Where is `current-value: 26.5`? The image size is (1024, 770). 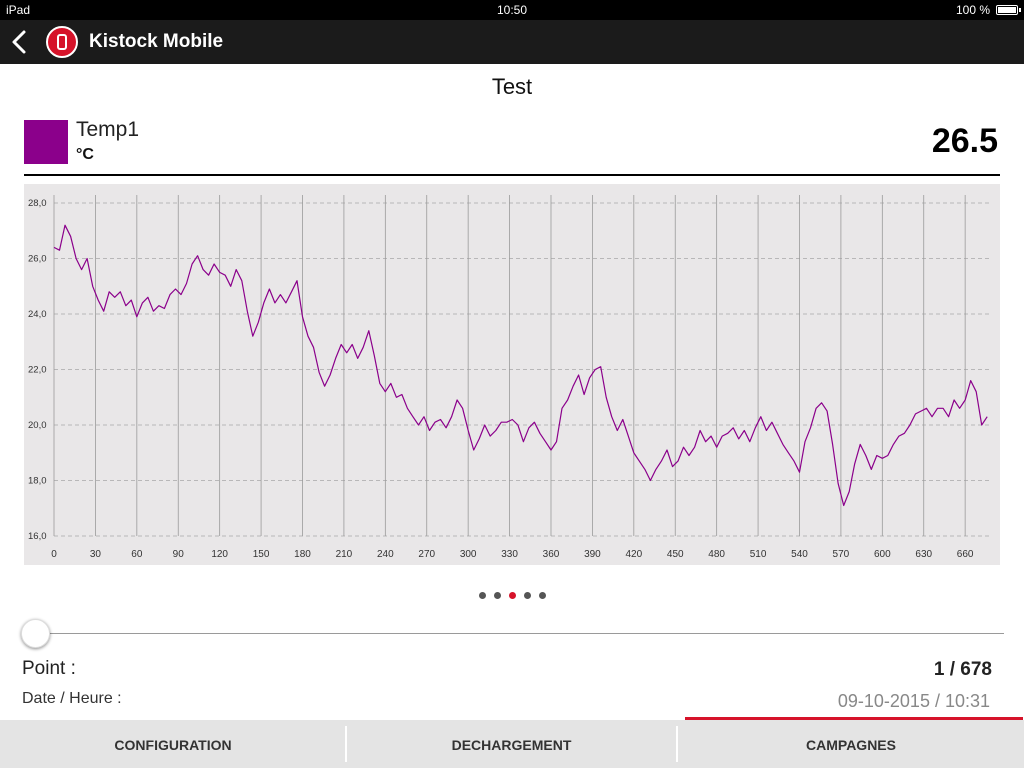
current-value: 26.5 is located at coordinates (964, 141).